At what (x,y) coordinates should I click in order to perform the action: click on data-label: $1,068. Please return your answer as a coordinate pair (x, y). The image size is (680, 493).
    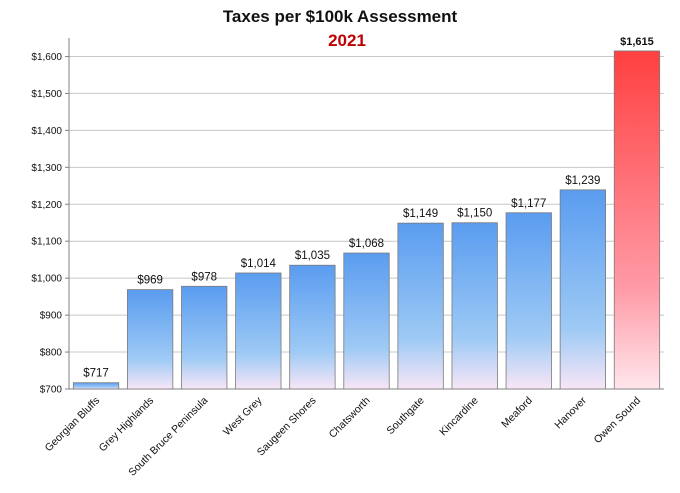
    Looking at the image, I should click on (366, 244).